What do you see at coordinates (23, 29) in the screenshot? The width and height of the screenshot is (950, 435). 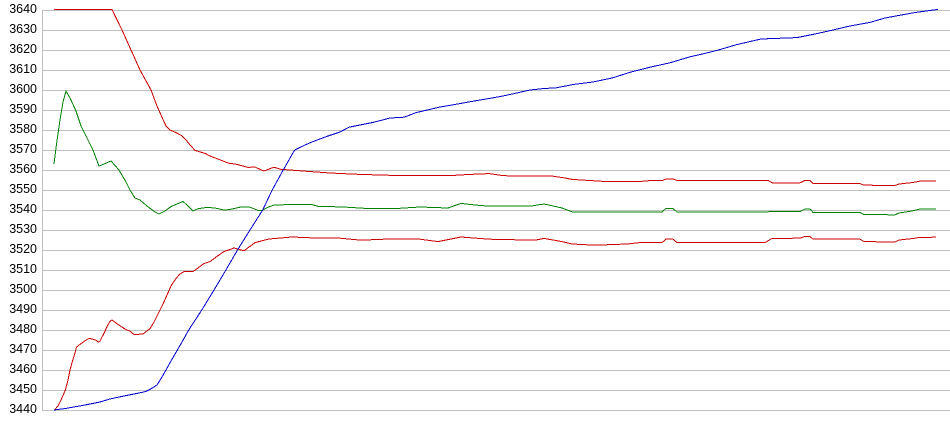 I see `svg-text: 3630` at bounding box center [23, 29].